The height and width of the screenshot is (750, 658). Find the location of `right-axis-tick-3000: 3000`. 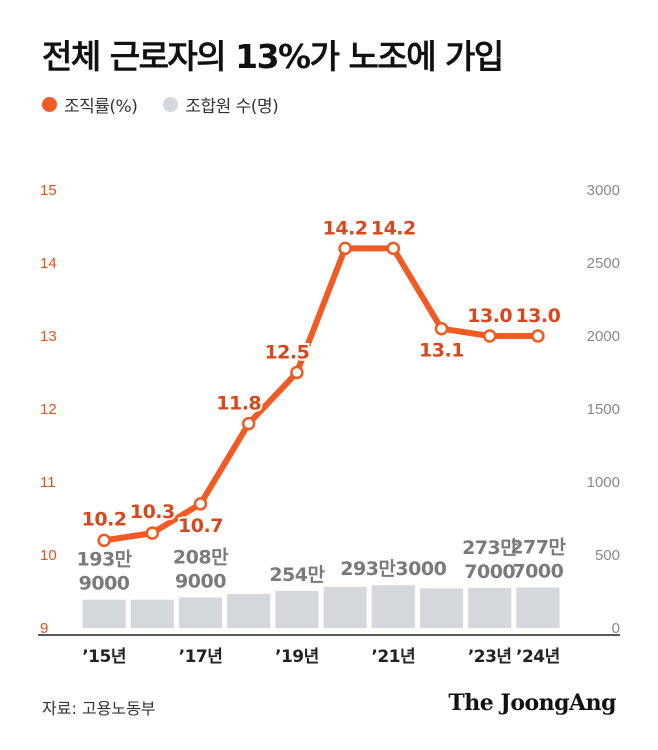

right-axis-tick-3000: 3000 is located at coordinates (603, 190).